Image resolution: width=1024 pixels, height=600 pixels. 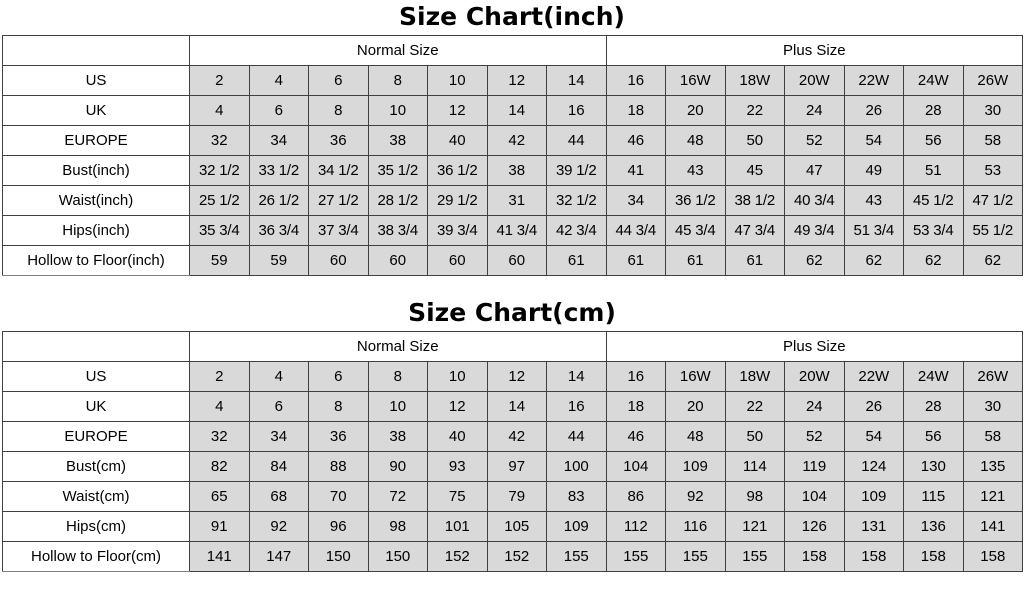 I want to click on data-cell: 100, so click(x=576, y=466).